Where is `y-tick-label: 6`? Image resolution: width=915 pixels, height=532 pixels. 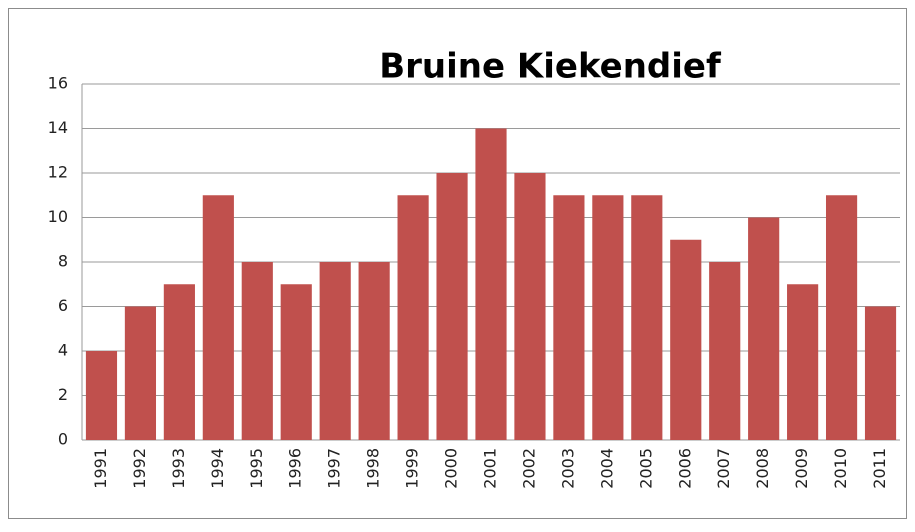 y-tick-label: 6 is located at coordinates (63, 305).